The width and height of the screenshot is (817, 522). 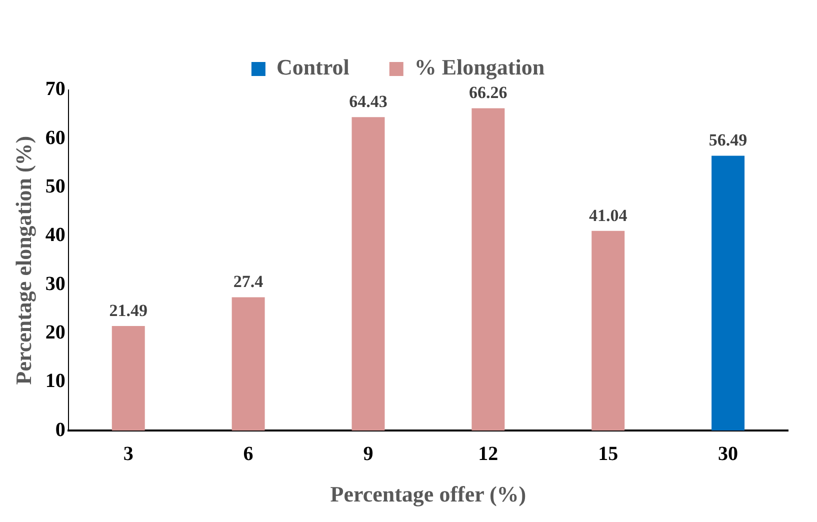 I want to click on y-axis-title: Percentage elongation (%), so click(x=23, y=260).